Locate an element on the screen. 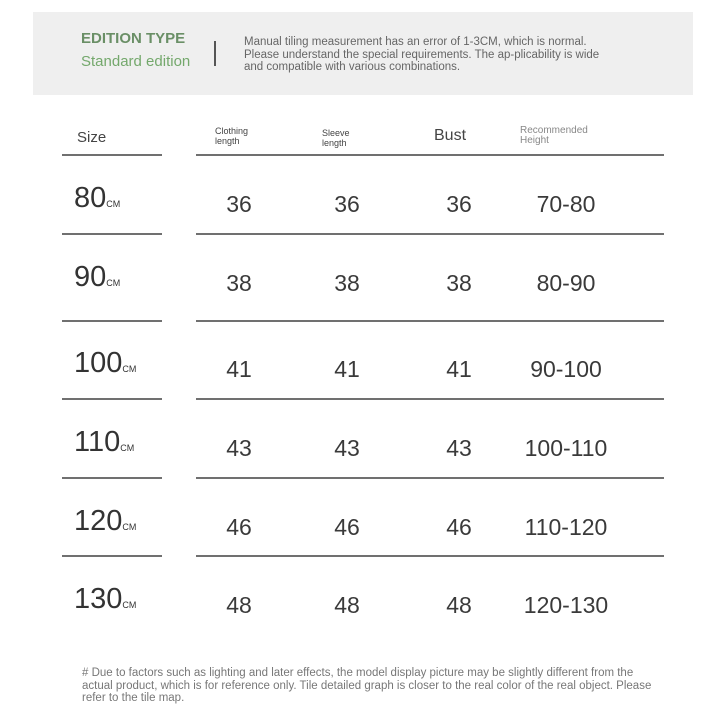 The width and height of the screenshot is (727, 727). clothing-cell: 38 is located at coordinates (239, 283).